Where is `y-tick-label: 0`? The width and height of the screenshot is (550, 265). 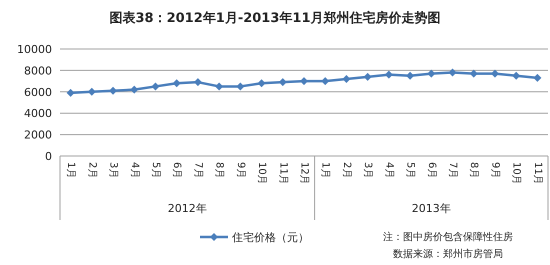 y-tick-label: 0 is located at coordinates (48, 156).